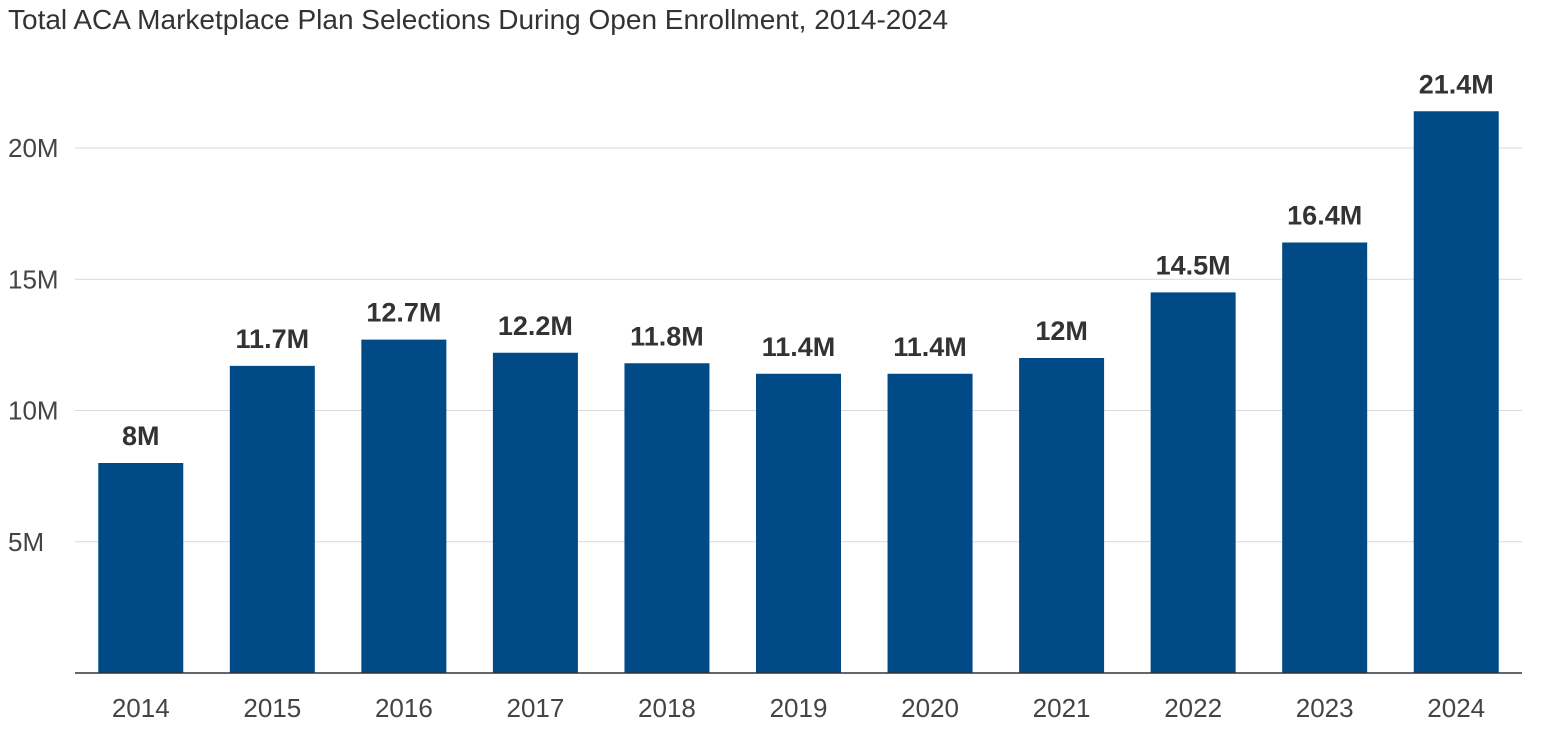  I want to click on data-label: 12M, so click(1061, 331).